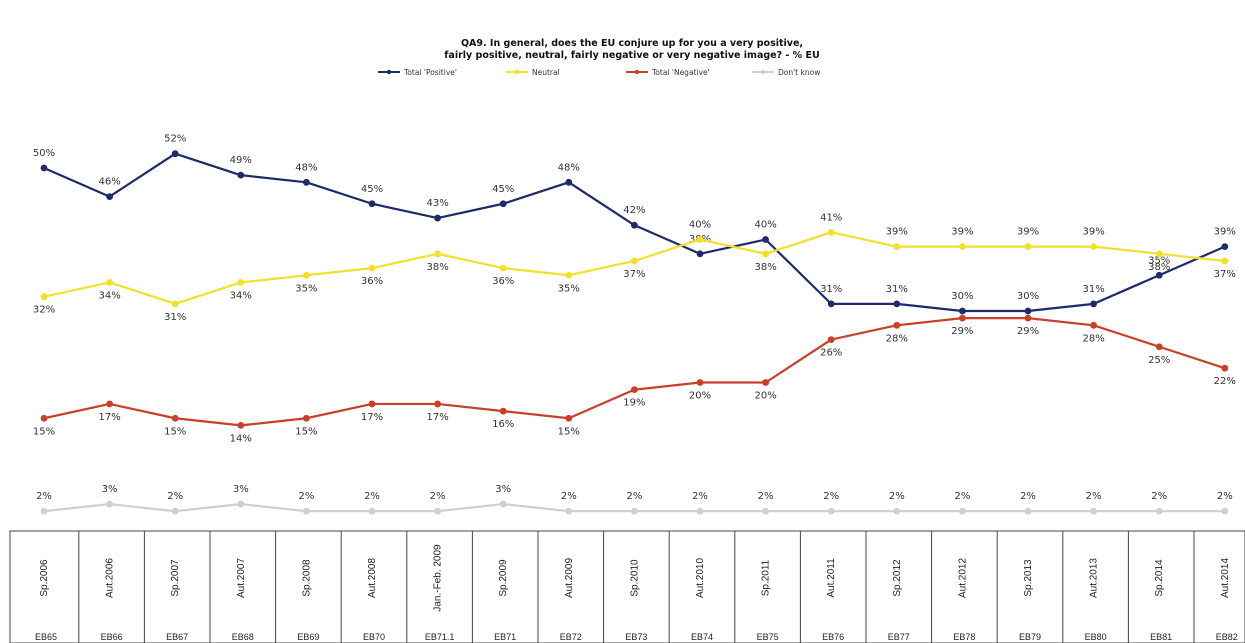  Describe the element at coordinates (372, 496) in the screenshot. I see `data-label-3-5: 2%` at that location.